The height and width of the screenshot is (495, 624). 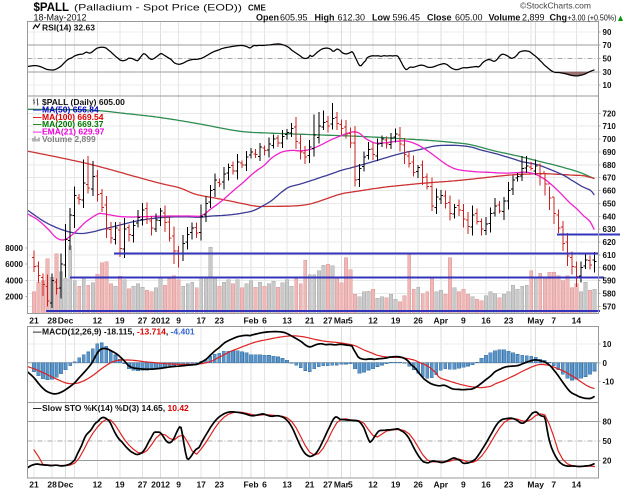 I want to click on svg-text:MACD(12,26,9) -18.115, -13.714: MACD(12,26,9) -18.115, -13.714, -4.401, so click(x=118, y=332).